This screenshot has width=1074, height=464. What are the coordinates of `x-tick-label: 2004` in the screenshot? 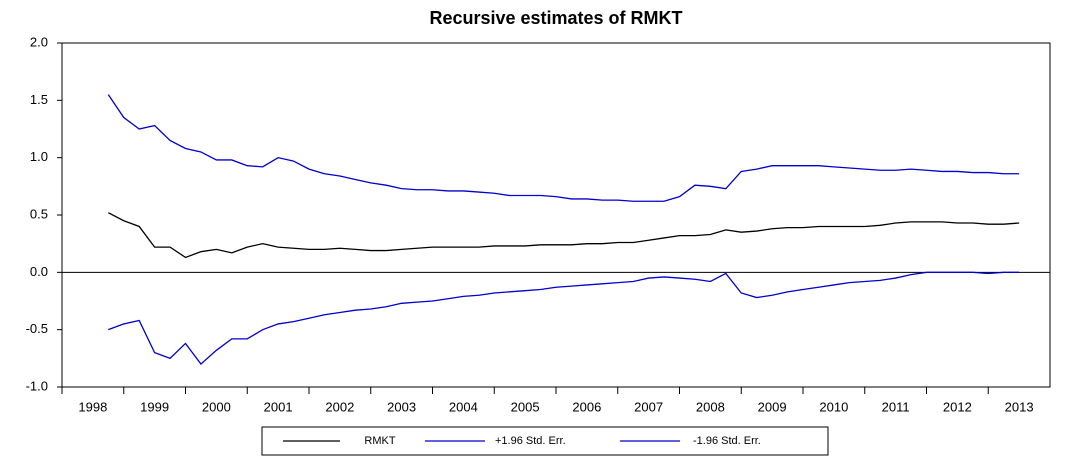 It's located at (463, 406).